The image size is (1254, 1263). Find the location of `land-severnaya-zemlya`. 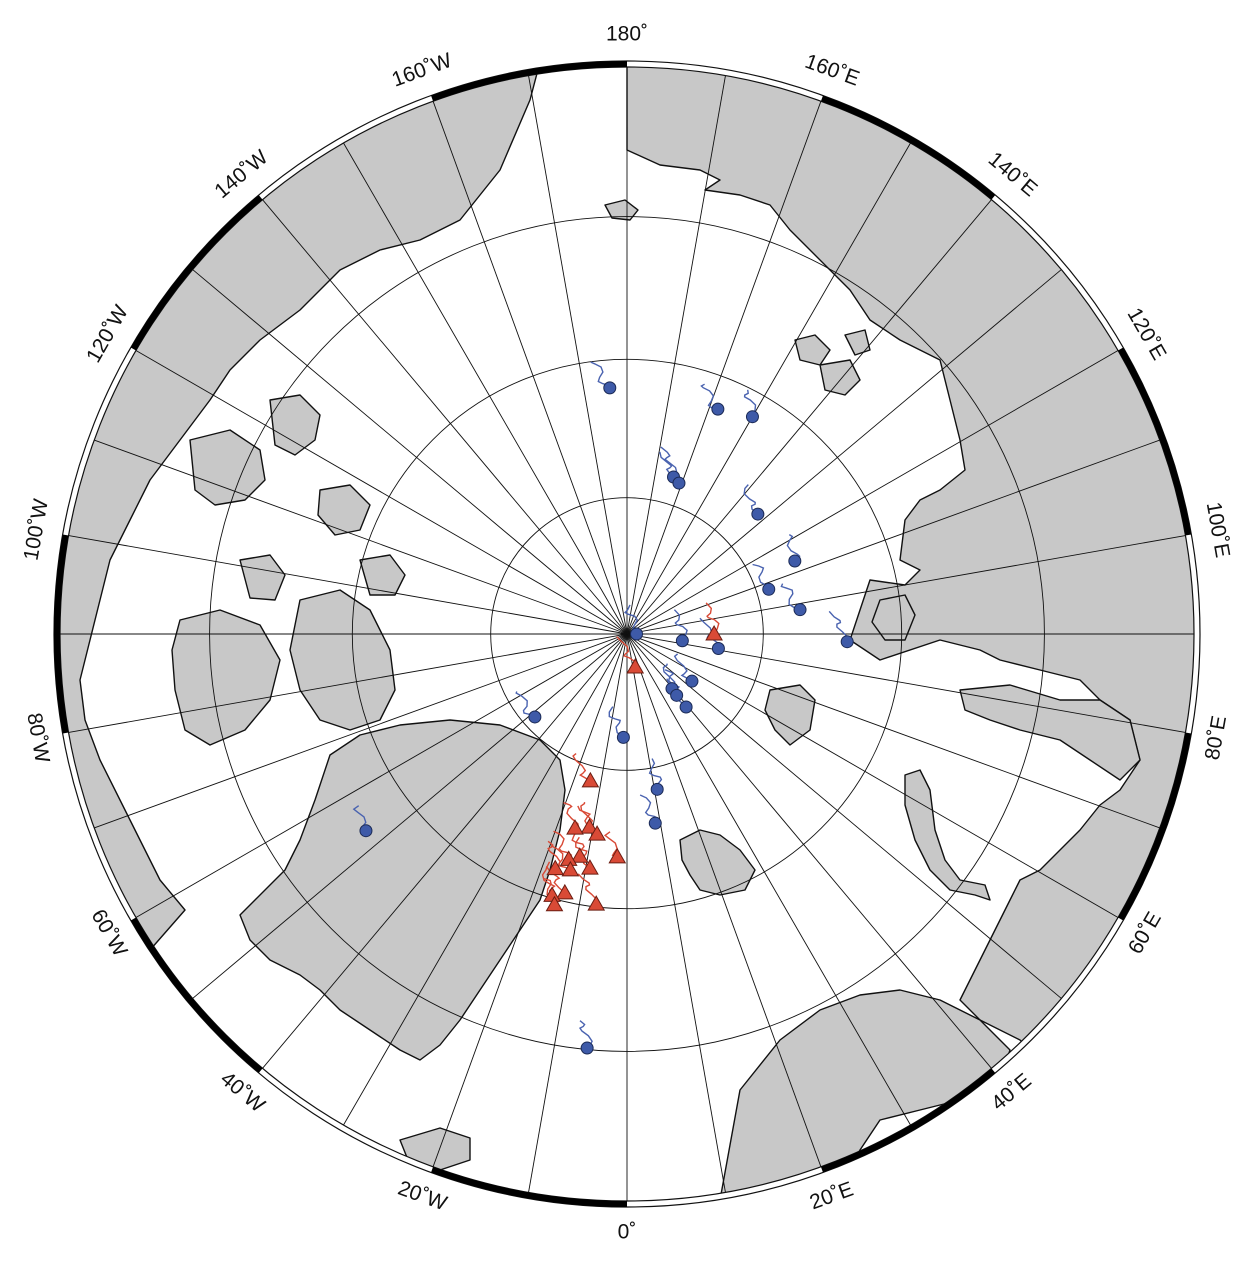

land-severnaya-zemlya is located at coordinates (893, 617).